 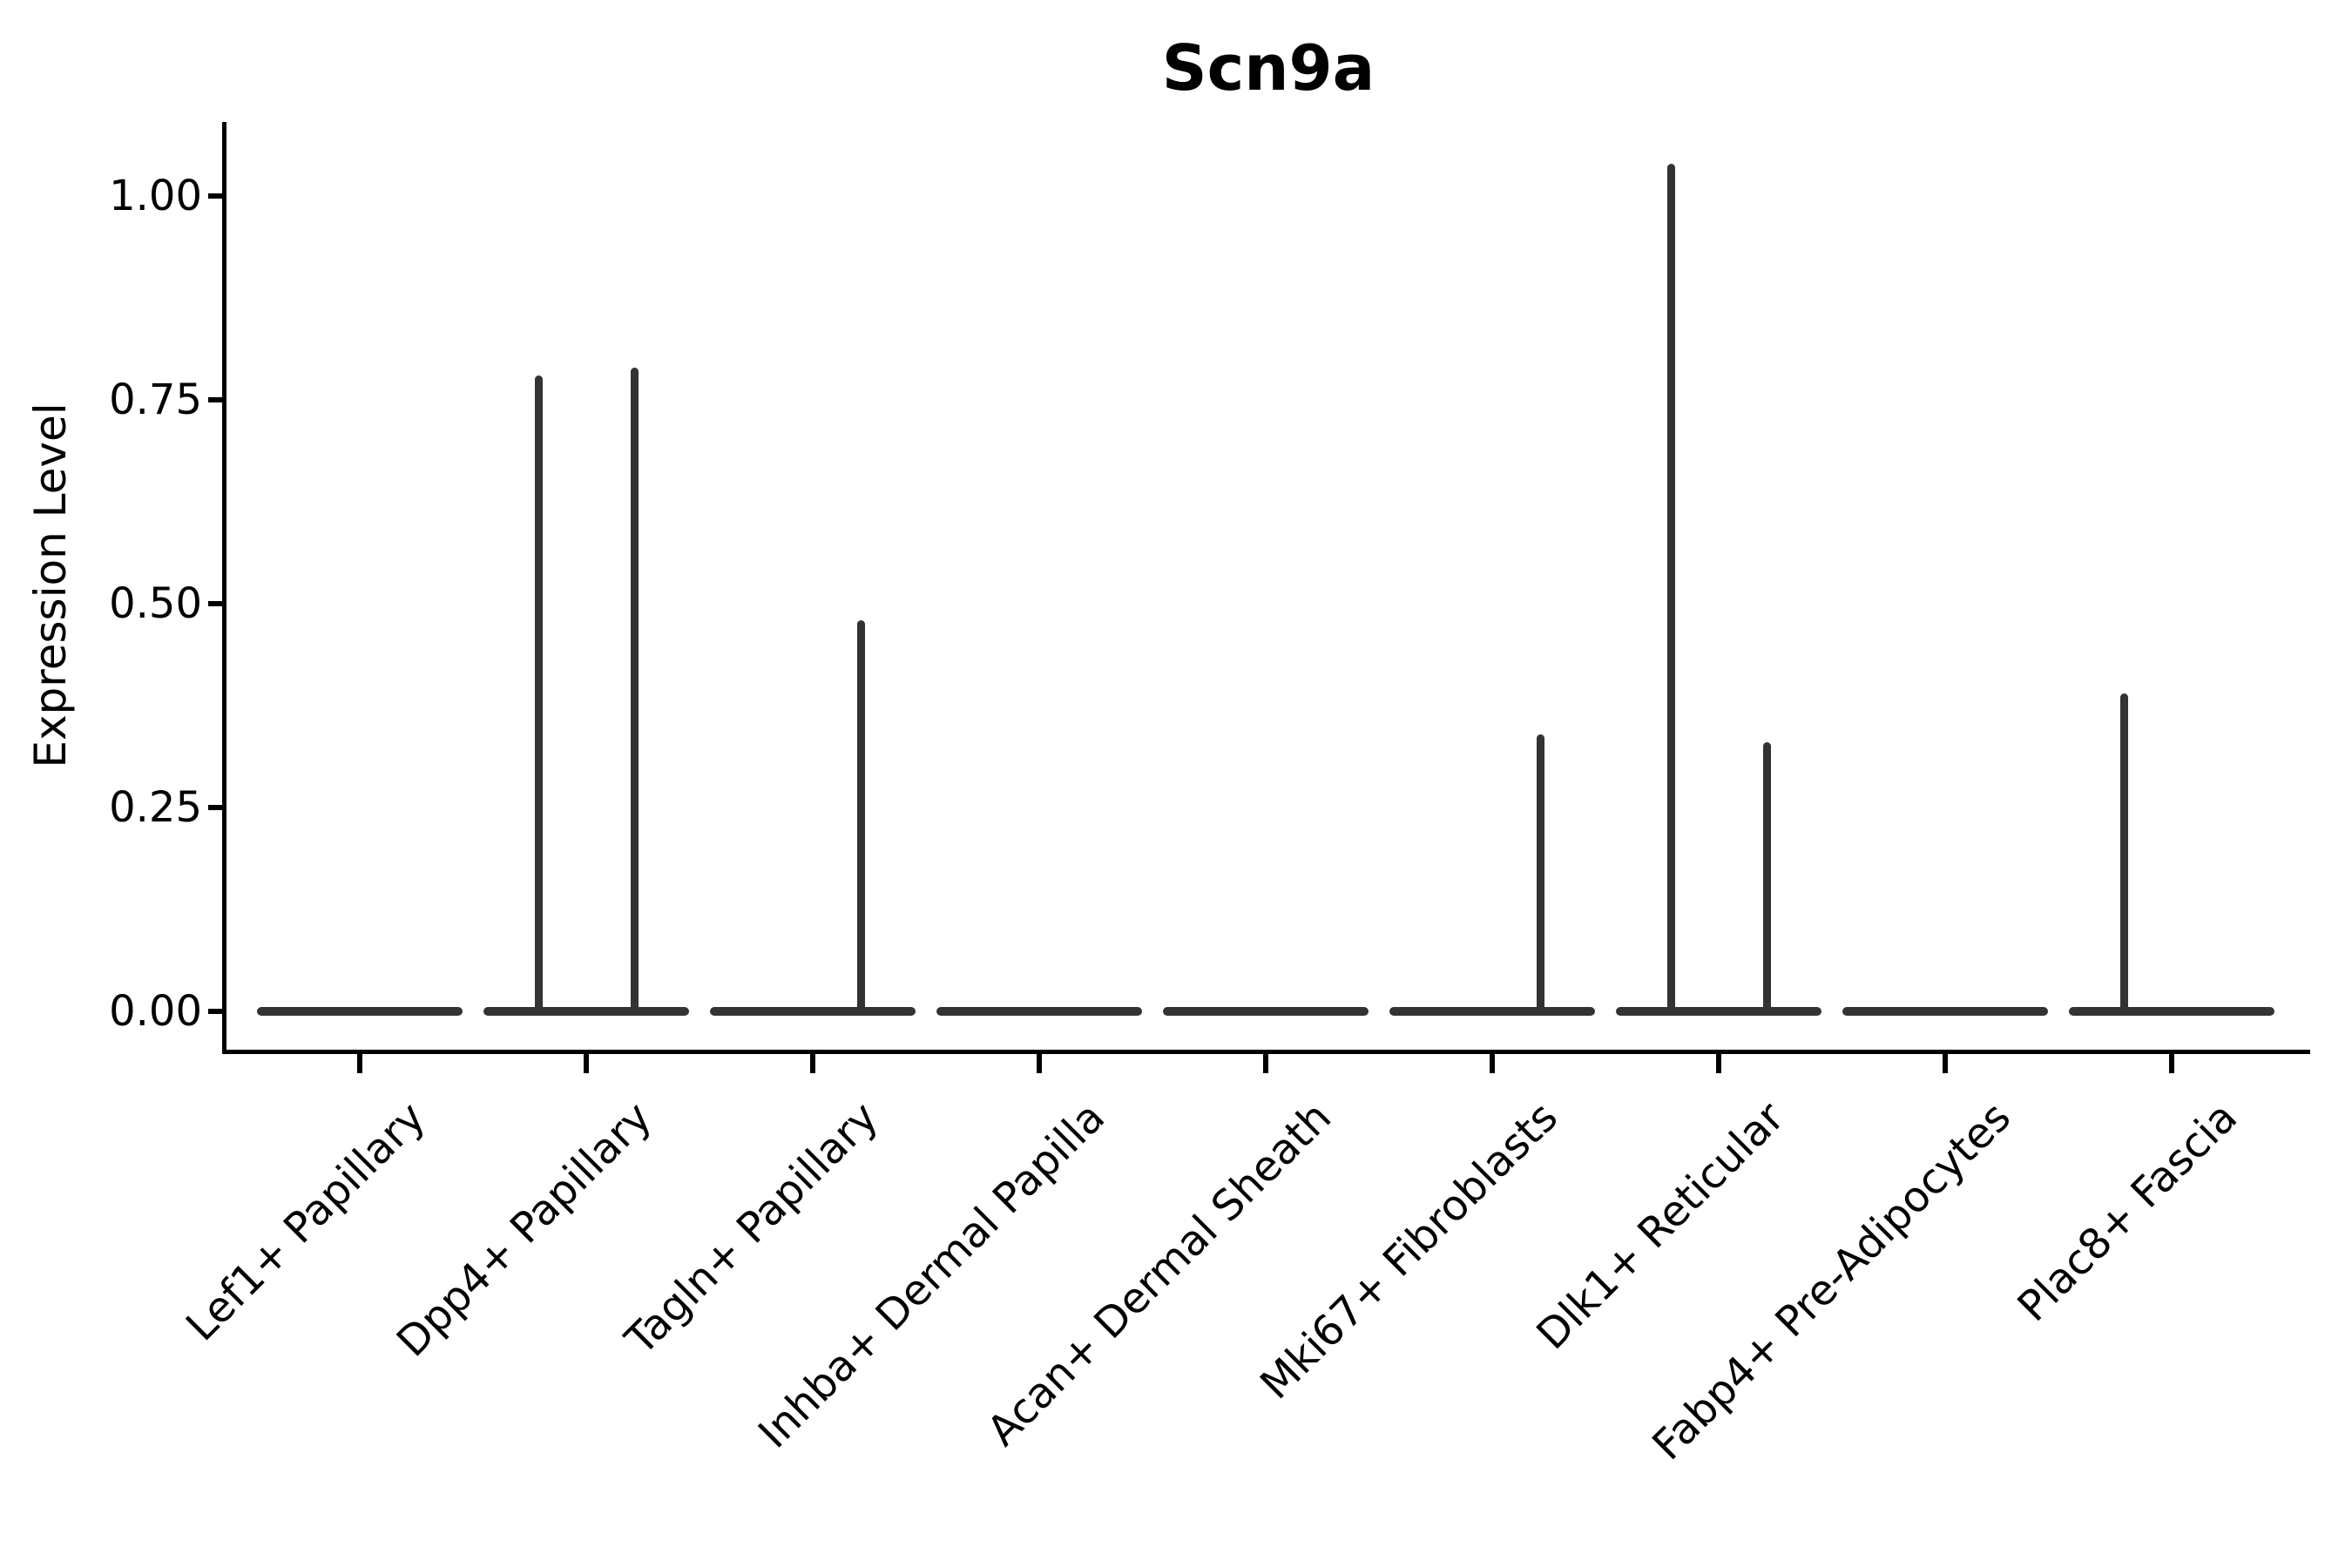 I want to click on x-category-label: Dlk1+ Reticular, so click(x=1660, y=1226).